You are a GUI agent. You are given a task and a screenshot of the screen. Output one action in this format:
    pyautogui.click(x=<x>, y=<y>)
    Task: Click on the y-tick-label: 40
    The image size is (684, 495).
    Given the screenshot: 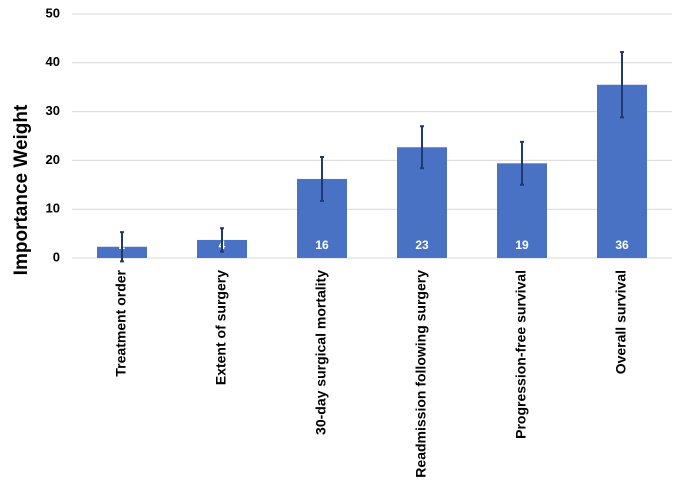 What is the action you would take?
    pyautogui.click(x=53, y=61)
    